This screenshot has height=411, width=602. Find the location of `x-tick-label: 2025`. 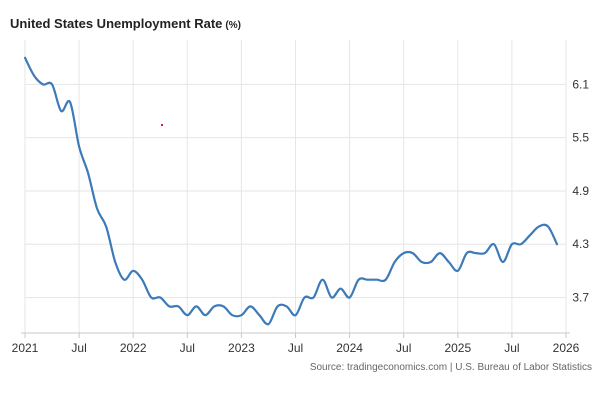

x-tick-label: 2025 is located at coordinates (457, 348).